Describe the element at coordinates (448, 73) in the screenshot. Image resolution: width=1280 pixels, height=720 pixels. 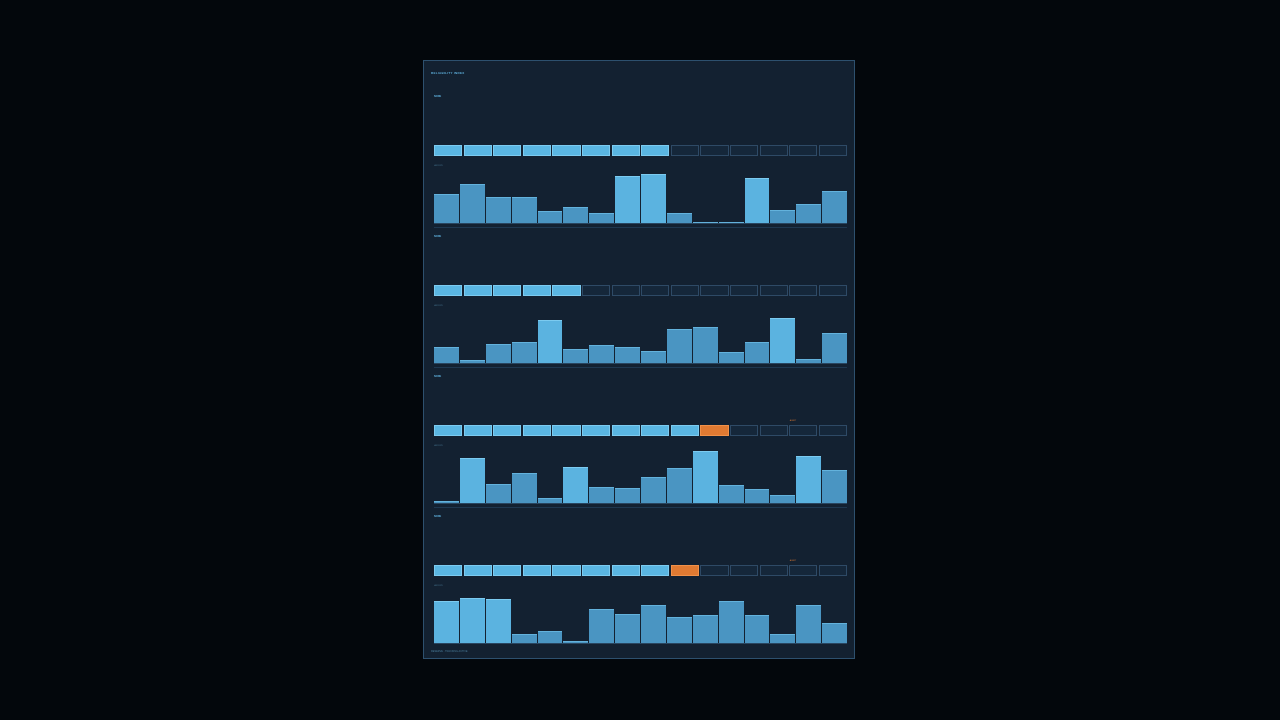
I see `panel-title: RELIABILITY INDEX` at that location.